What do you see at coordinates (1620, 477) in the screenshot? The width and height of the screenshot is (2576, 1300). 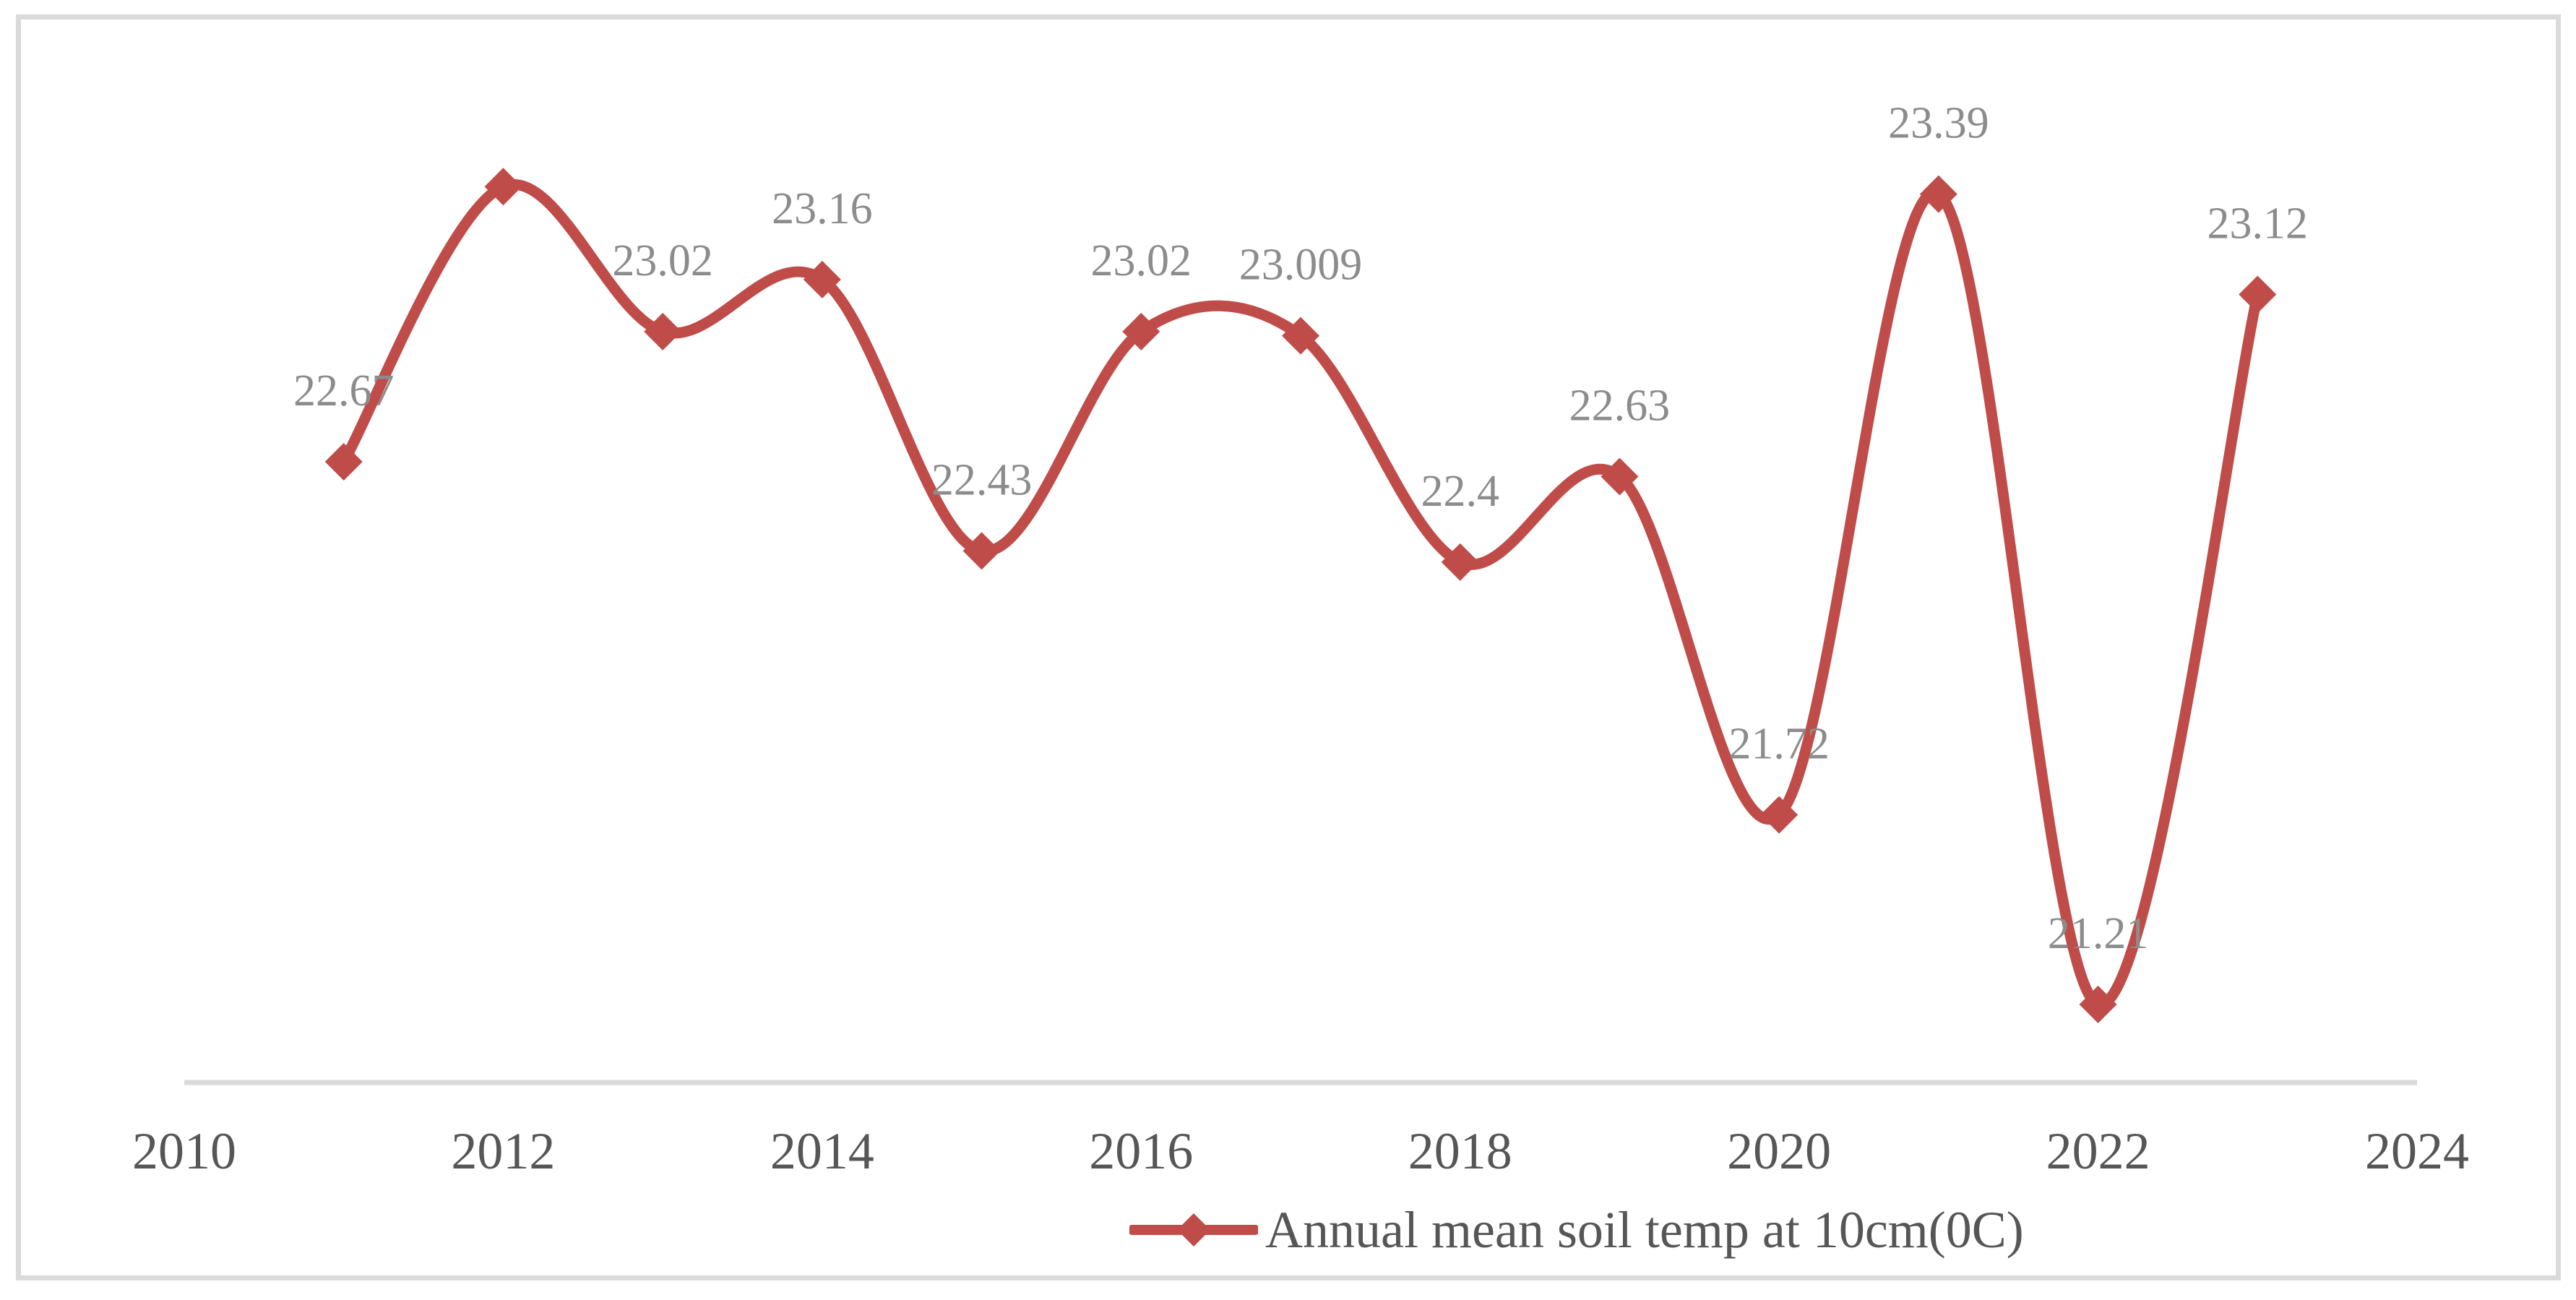 I see `data-point-marker-2019` at bounding box center [1620, 477].